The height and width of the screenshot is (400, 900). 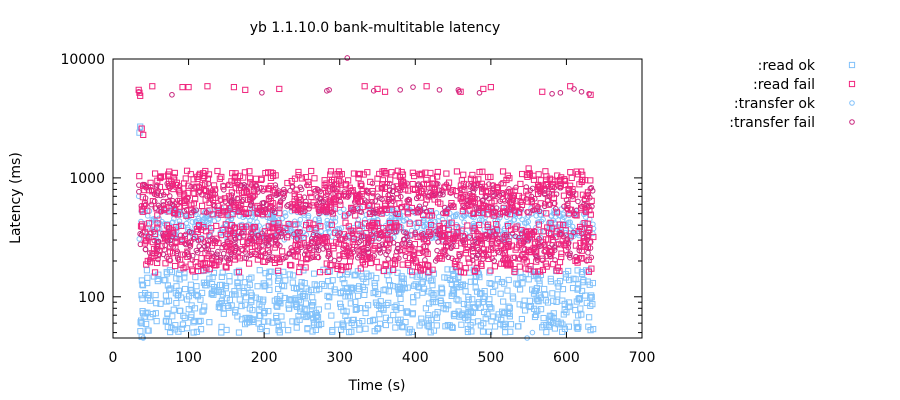 I want to click on legend-marker, so click(x=852, y=122).